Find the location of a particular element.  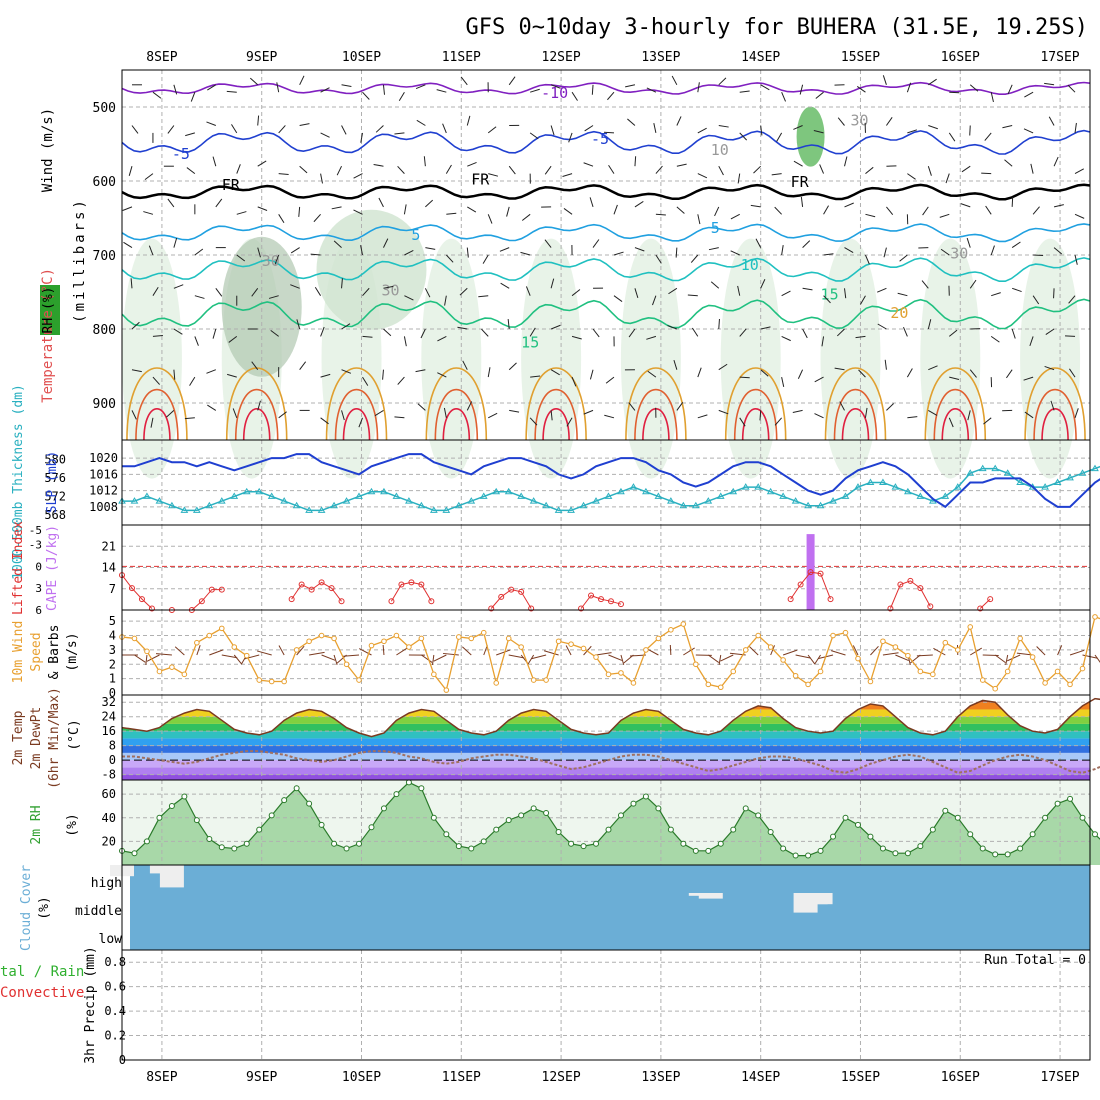

pressure-tick: 600 is located at coordinates (104, 182).